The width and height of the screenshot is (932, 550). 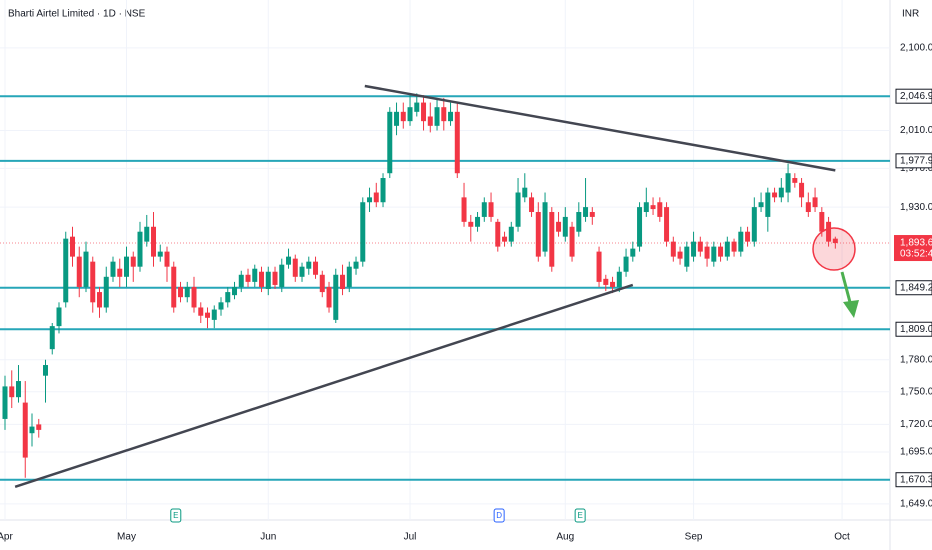 I want to click on event-label: D, so click(x=499, y=515).